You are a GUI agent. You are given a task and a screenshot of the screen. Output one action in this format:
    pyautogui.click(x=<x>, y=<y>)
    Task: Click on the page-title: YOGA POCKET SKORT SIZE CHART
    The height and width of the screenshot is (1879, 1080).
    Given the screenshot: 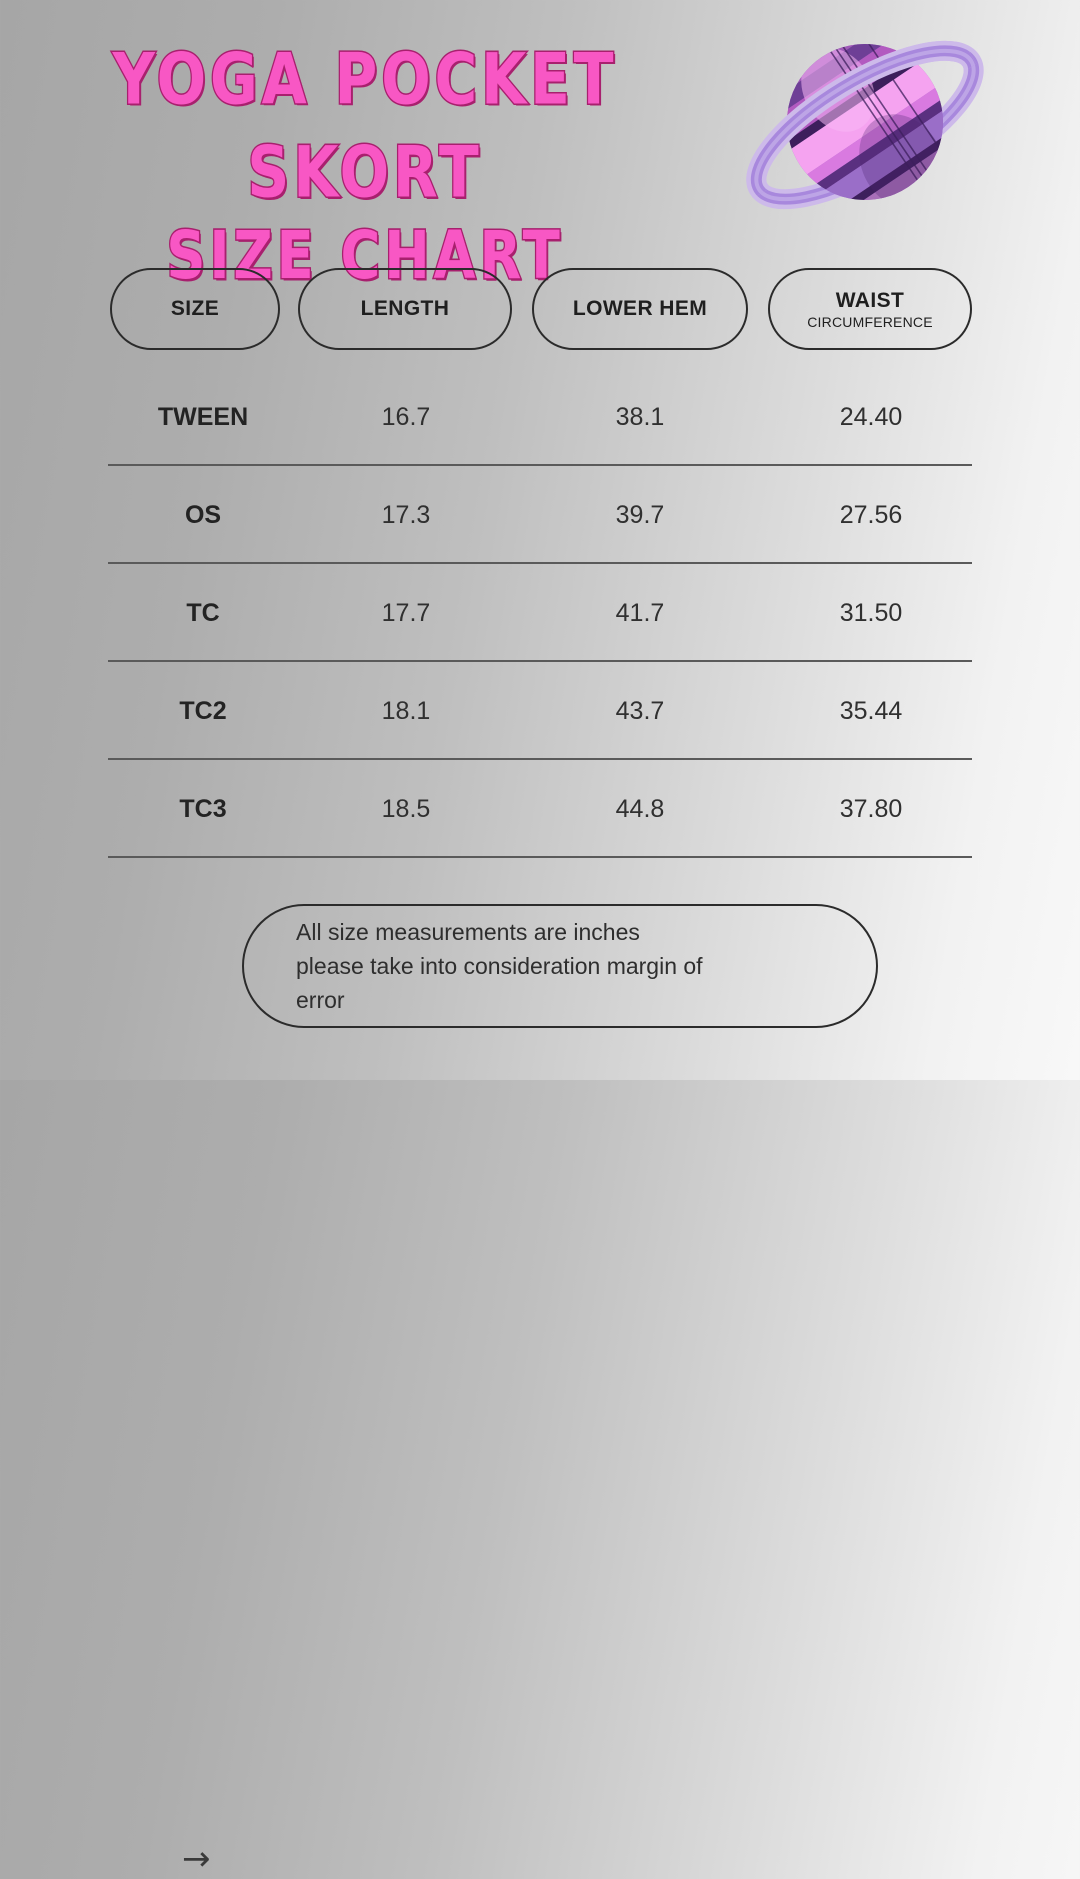 What is the action you would take?
    pyautogui.click(x=365, y=167)
    